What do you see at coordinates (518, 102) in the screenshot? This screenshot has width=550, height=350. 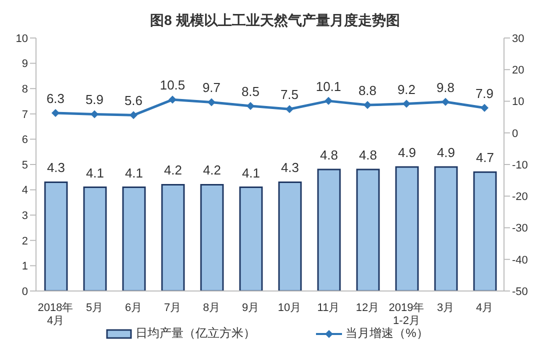 I see `y2-tick-label: 10` at bounding box center [518, 102].